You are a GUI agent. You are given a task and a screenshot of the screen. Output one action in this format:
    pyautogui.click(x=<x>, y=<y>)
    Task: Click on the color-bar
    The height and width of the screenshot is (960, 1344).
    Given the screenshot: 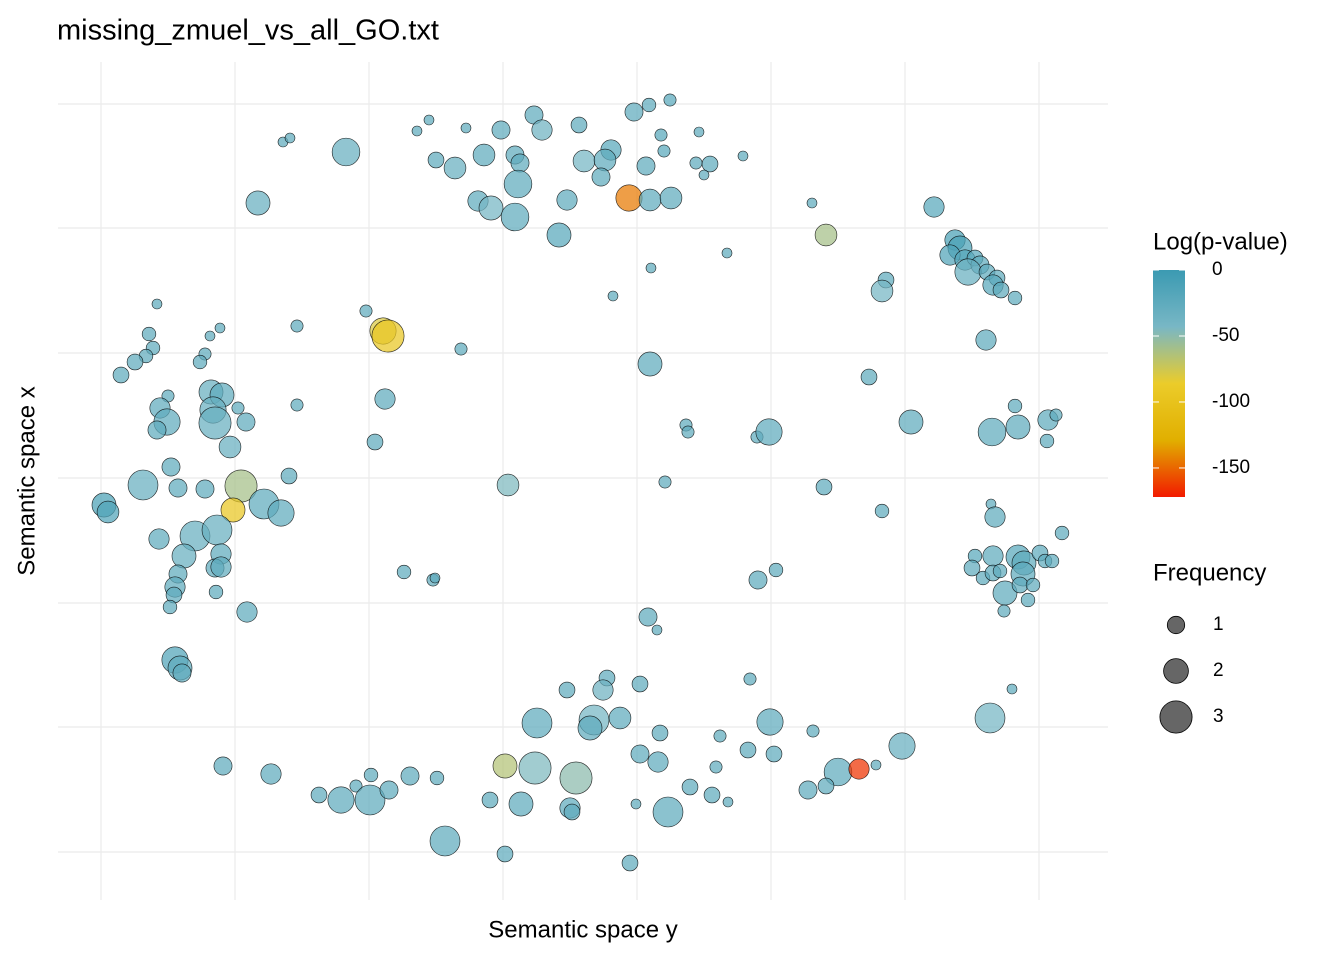 What is the action you would take?
    pyautogui.click(x=1169, y=383)
    